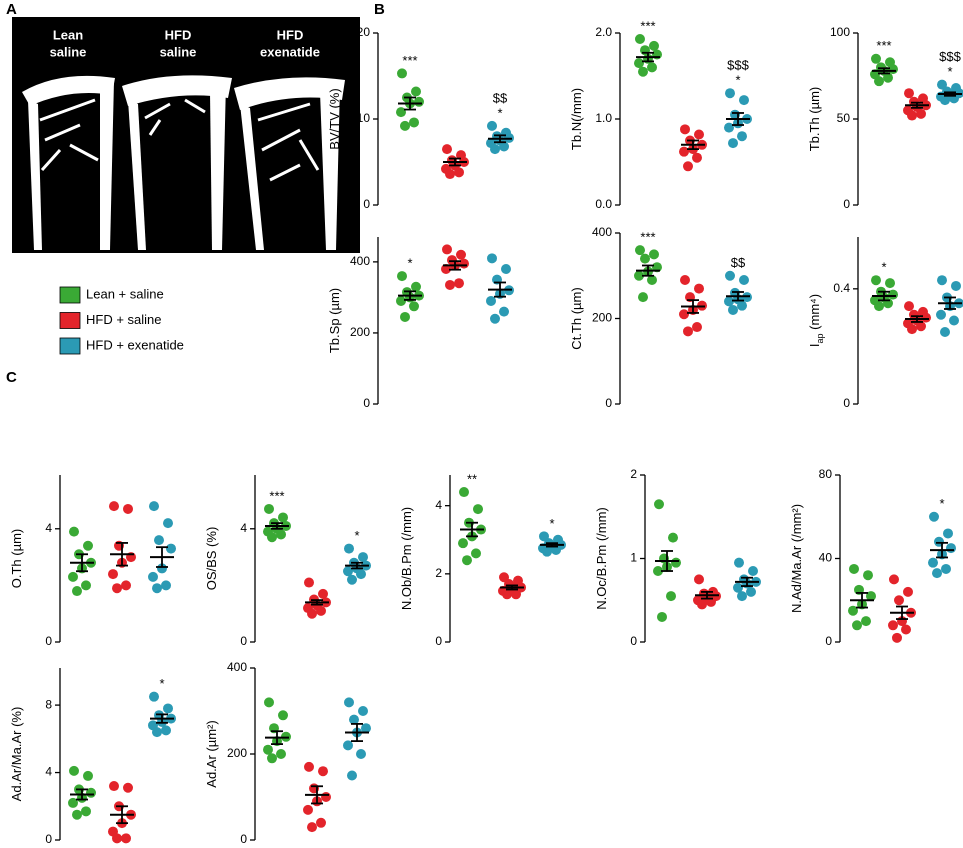 The width and height of the screenshot is (963, 848). Describe the element at coordinates (360, 332) in the screenshot. I see `y-tick-label: 200` at that location.